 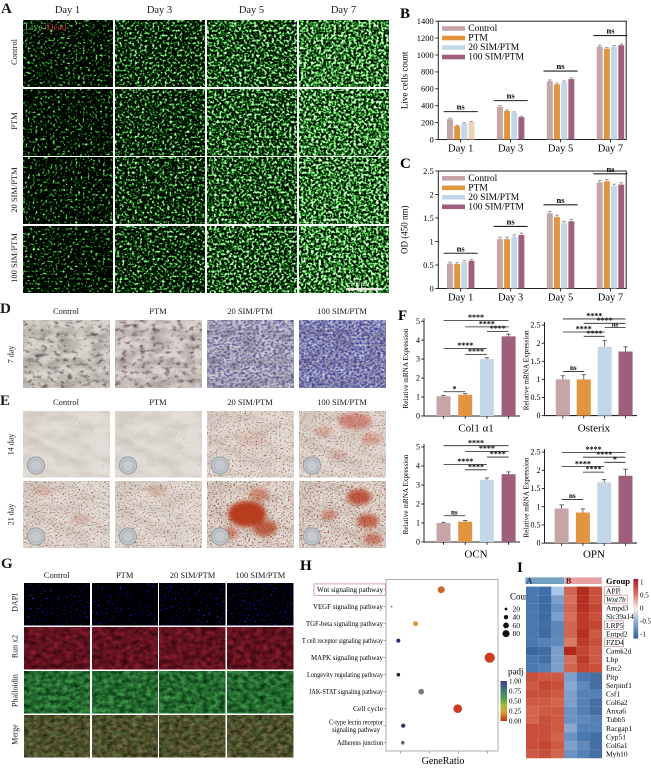 What do you see at coordinates (55, 28) in the screenshot?
I see `svg-text: /Dead` at bounding box center [55, 28].